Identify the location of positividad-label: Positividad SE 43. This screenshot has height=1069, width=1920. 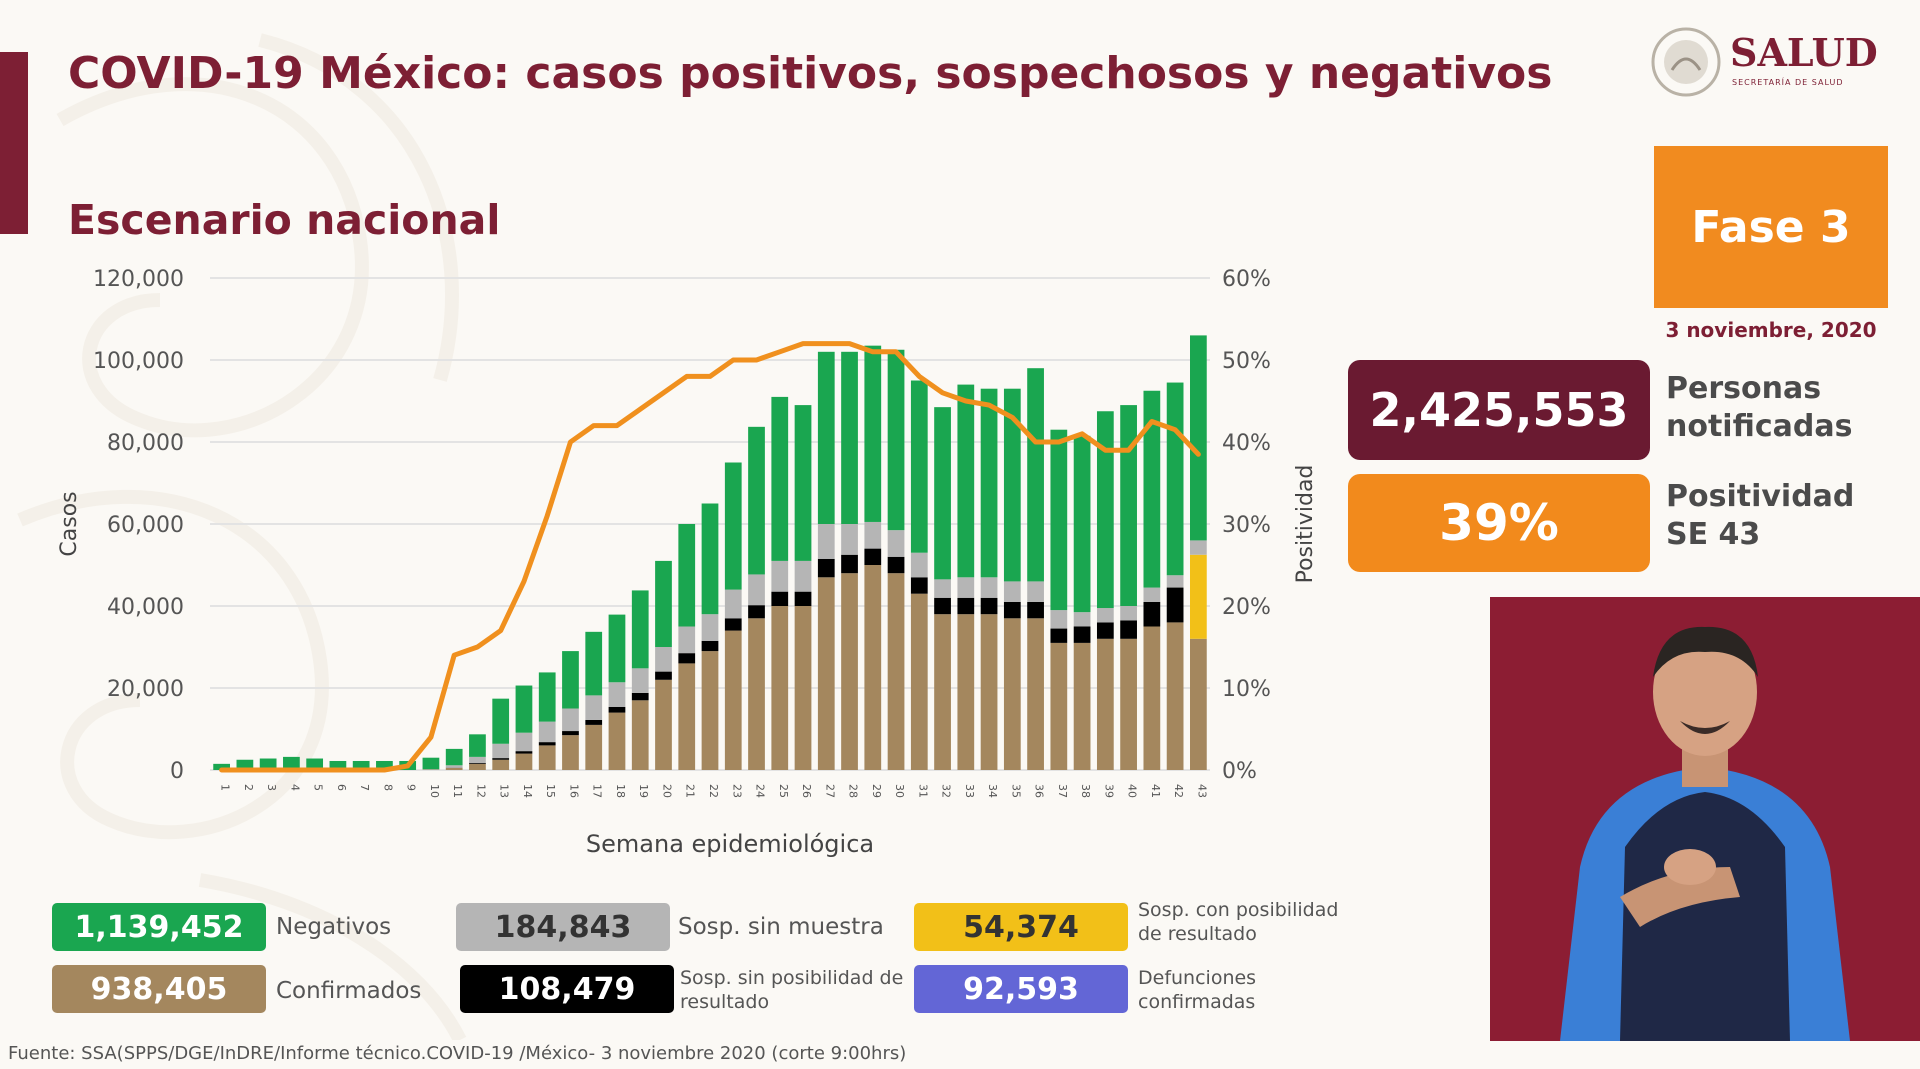
(1760, 516).